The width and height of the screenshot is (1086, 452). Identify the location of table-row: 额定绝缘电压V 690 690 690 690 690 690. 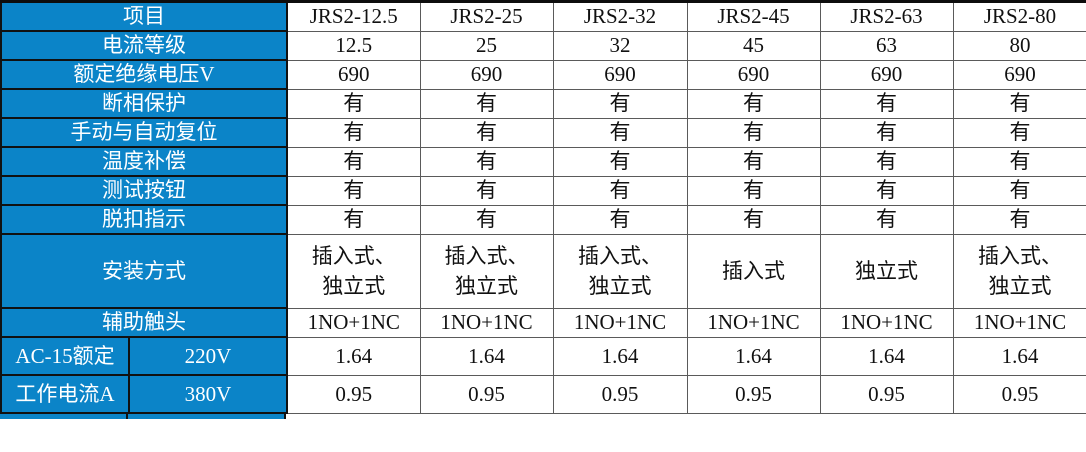
(543, 74).